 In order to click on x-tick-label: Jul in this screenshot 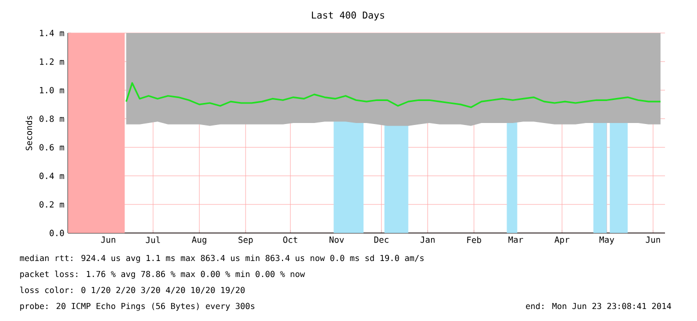, I will do `click(153, 240)`.